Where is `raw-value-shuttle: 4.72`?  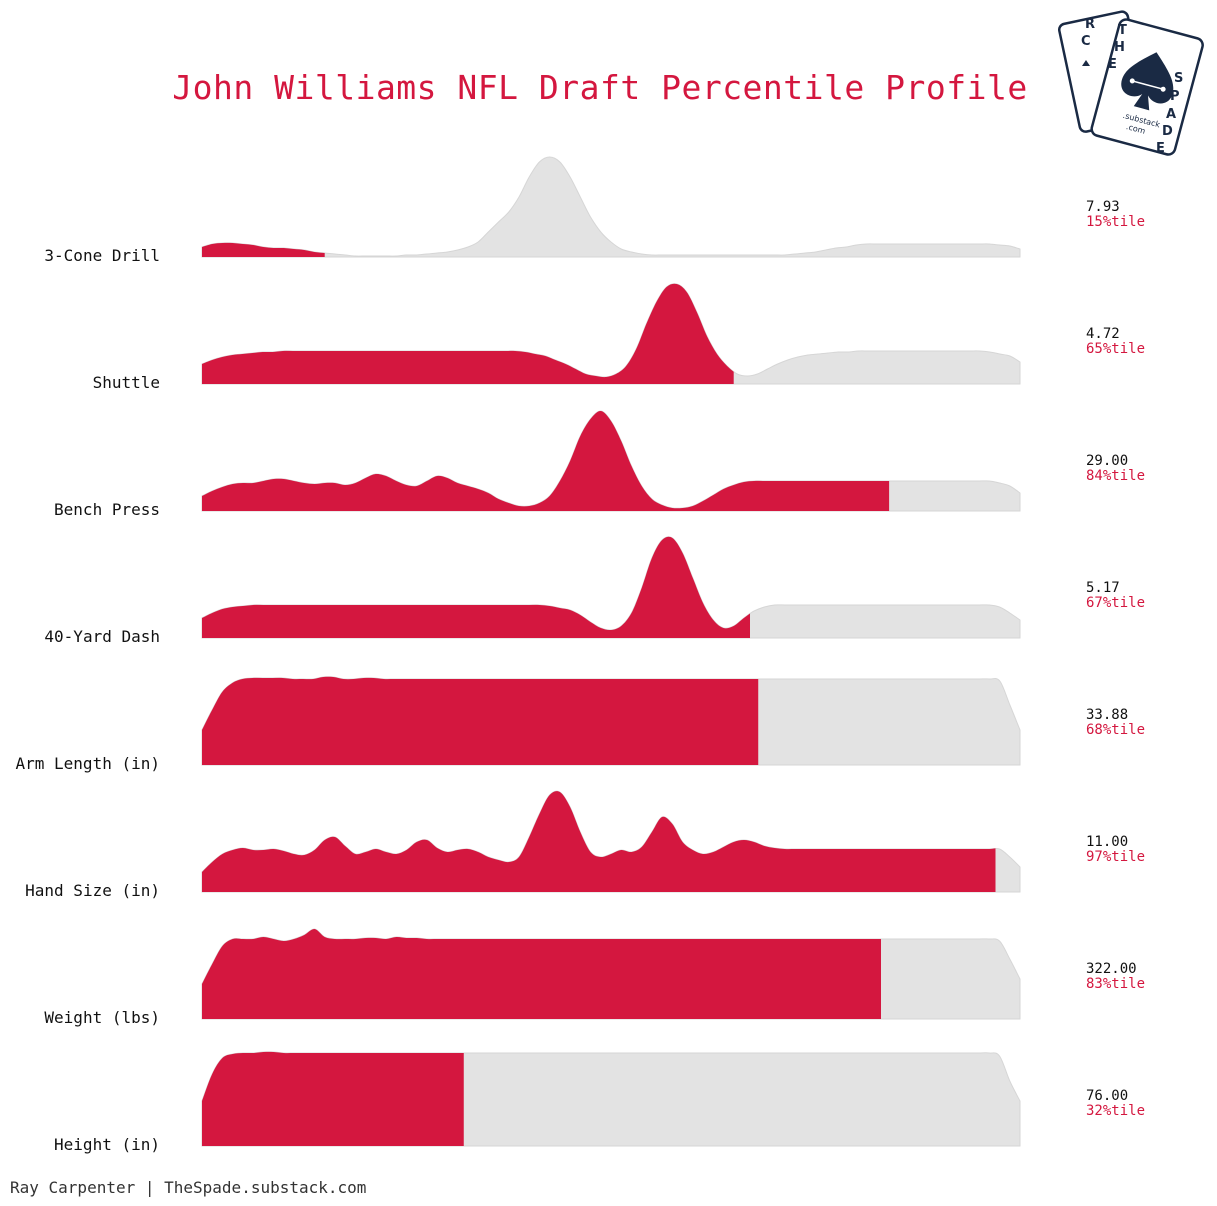 raw-value-shuttle: 4.72 is located at coordinates (1103, 334).